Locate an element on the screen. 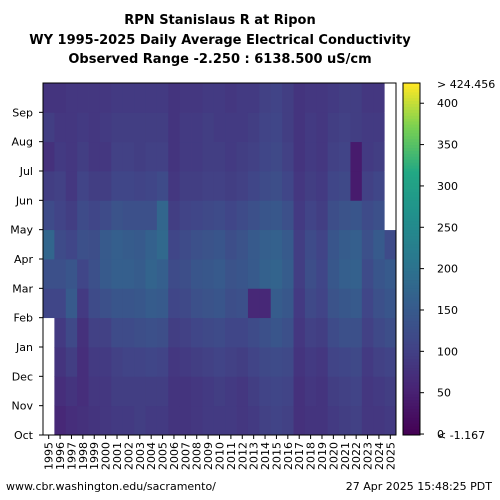 Image resolution: width=500 pixels, height=500 pixels. x-tick-label: 2001 is located at coordinates (117, 456).